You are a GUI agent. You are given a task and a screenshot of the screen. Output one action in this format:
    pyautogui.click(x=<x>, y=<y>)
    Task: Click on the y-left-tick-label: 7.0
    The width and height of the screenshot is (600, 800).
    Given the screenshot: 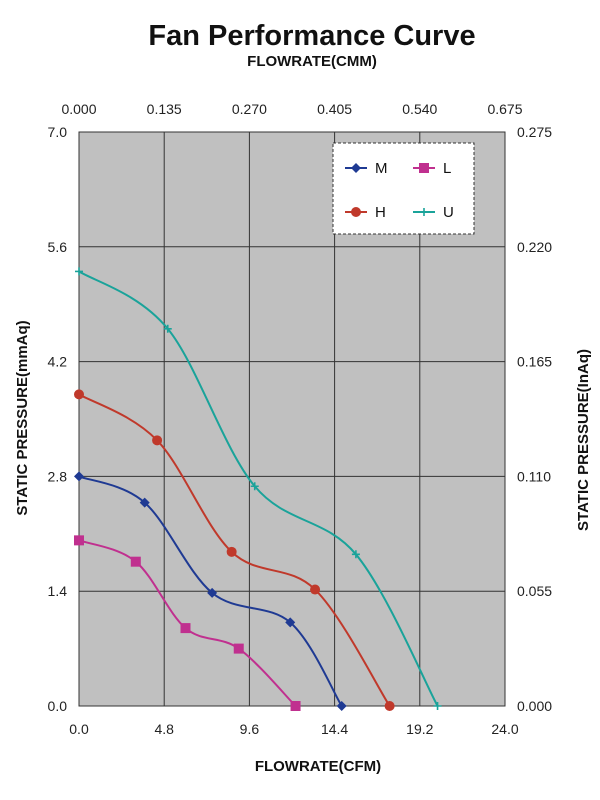 What is the action you would take?
    pyautogui.click(x=58, y=132)
    